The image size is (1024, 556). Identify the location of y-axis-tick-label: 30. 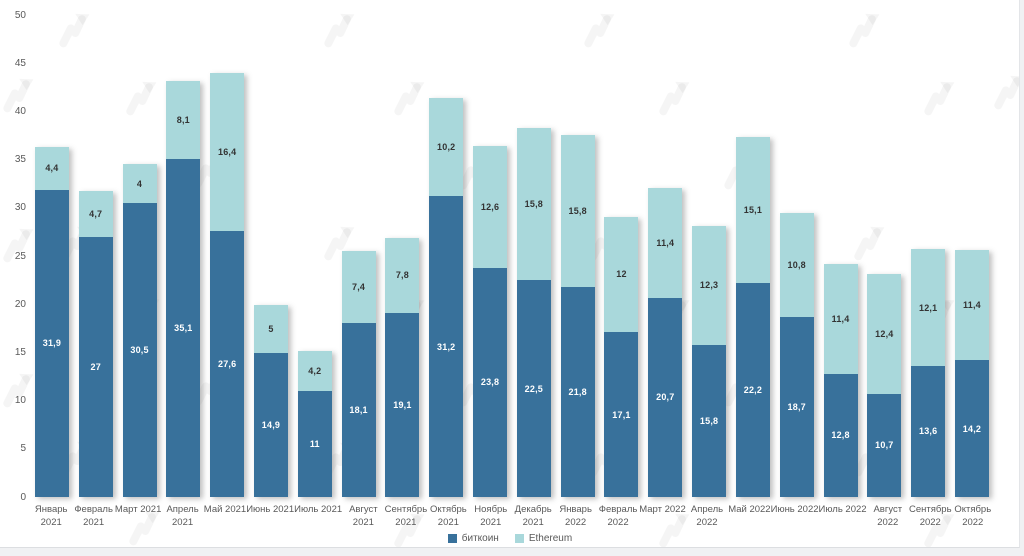
(20, 208).